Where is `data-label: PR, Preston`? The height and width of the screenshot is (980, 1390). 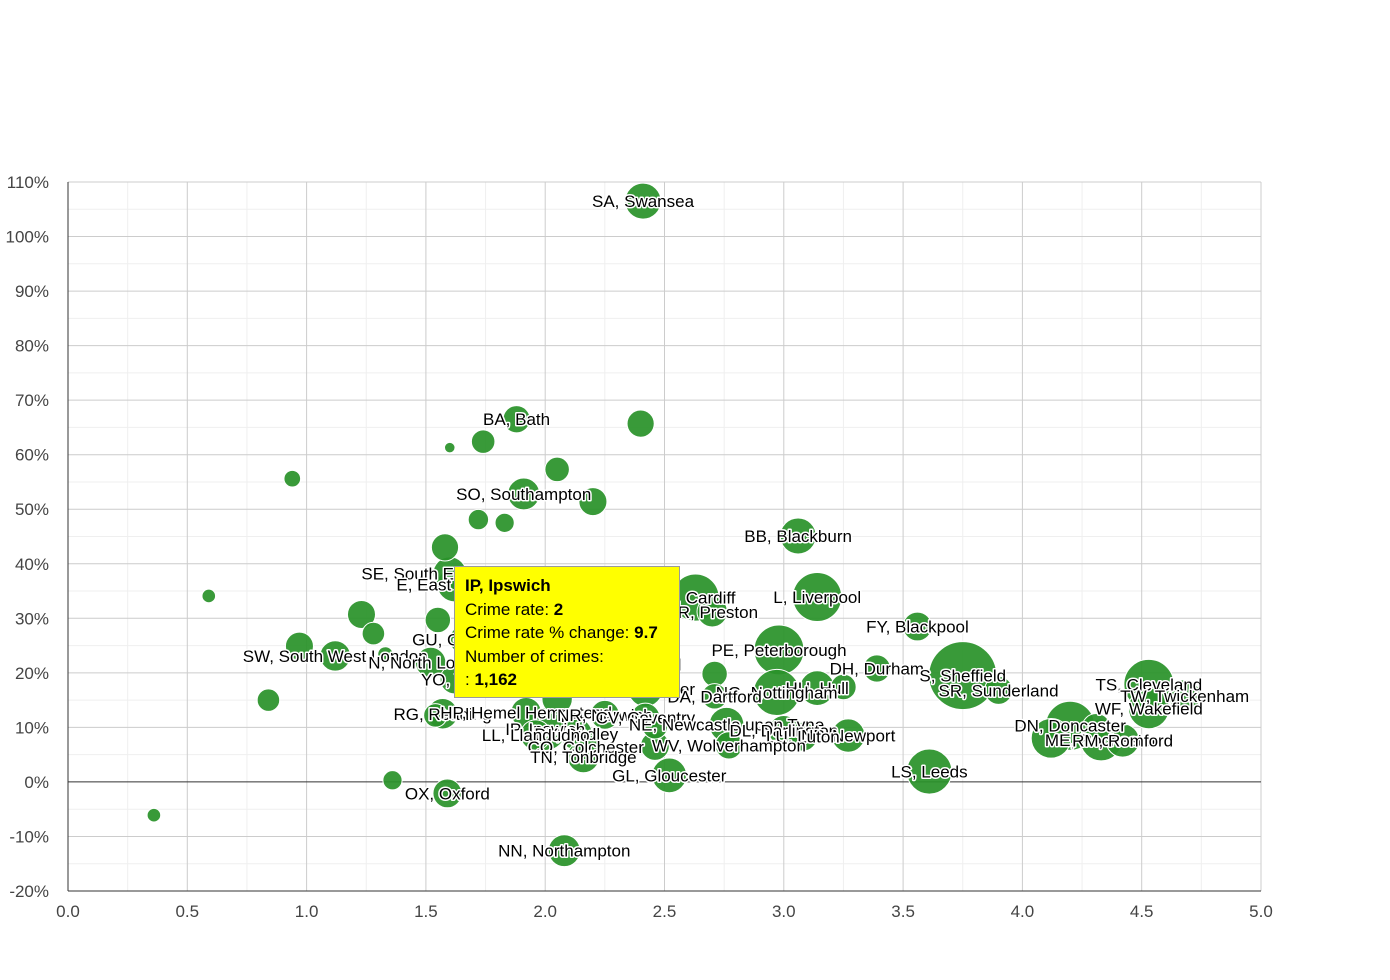
data-label: PR, Preston is located at coordinates (712, 612).